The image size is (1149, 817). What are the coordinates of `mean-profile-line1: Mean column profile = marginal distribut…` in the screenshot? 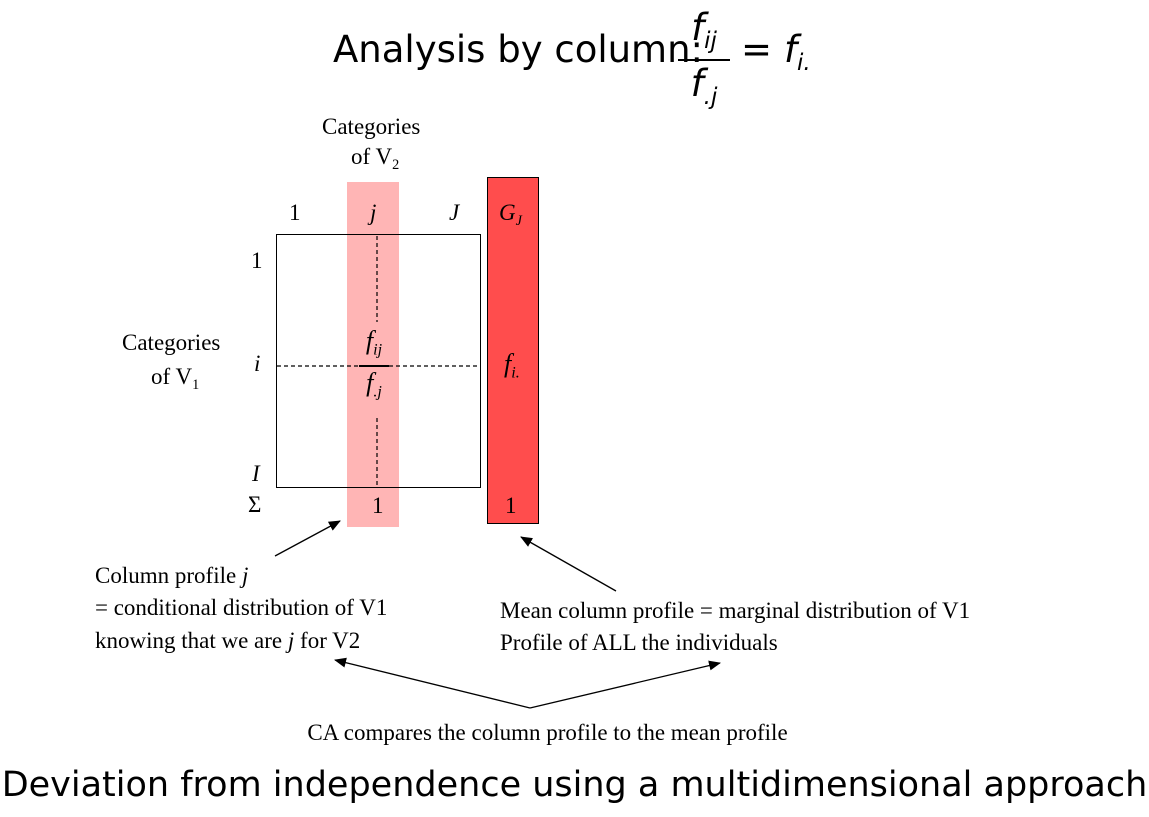 It's located at (735, 610).